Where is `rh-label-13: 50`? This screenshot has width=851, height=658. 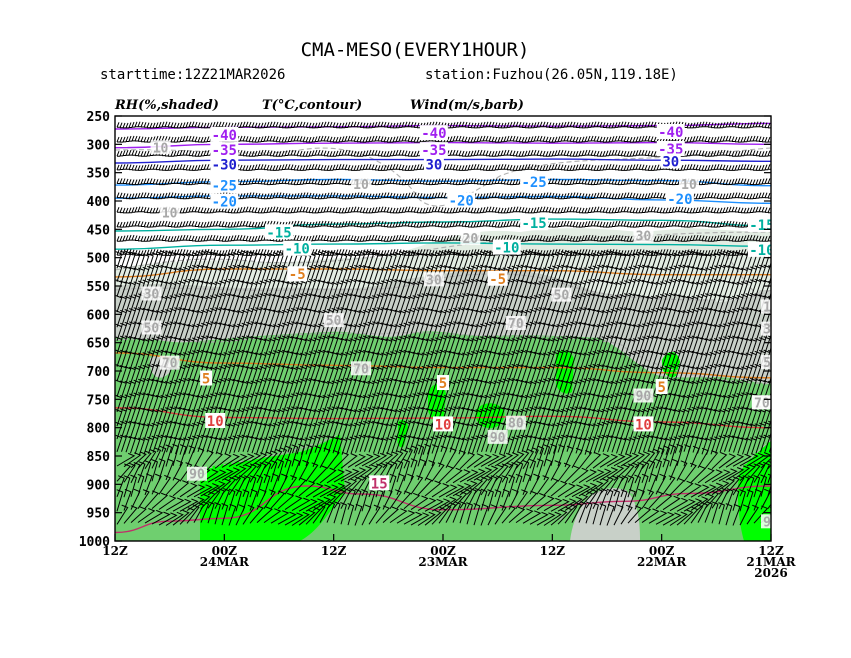
rh-label-13: 50 is located at coordinates (562, 296).